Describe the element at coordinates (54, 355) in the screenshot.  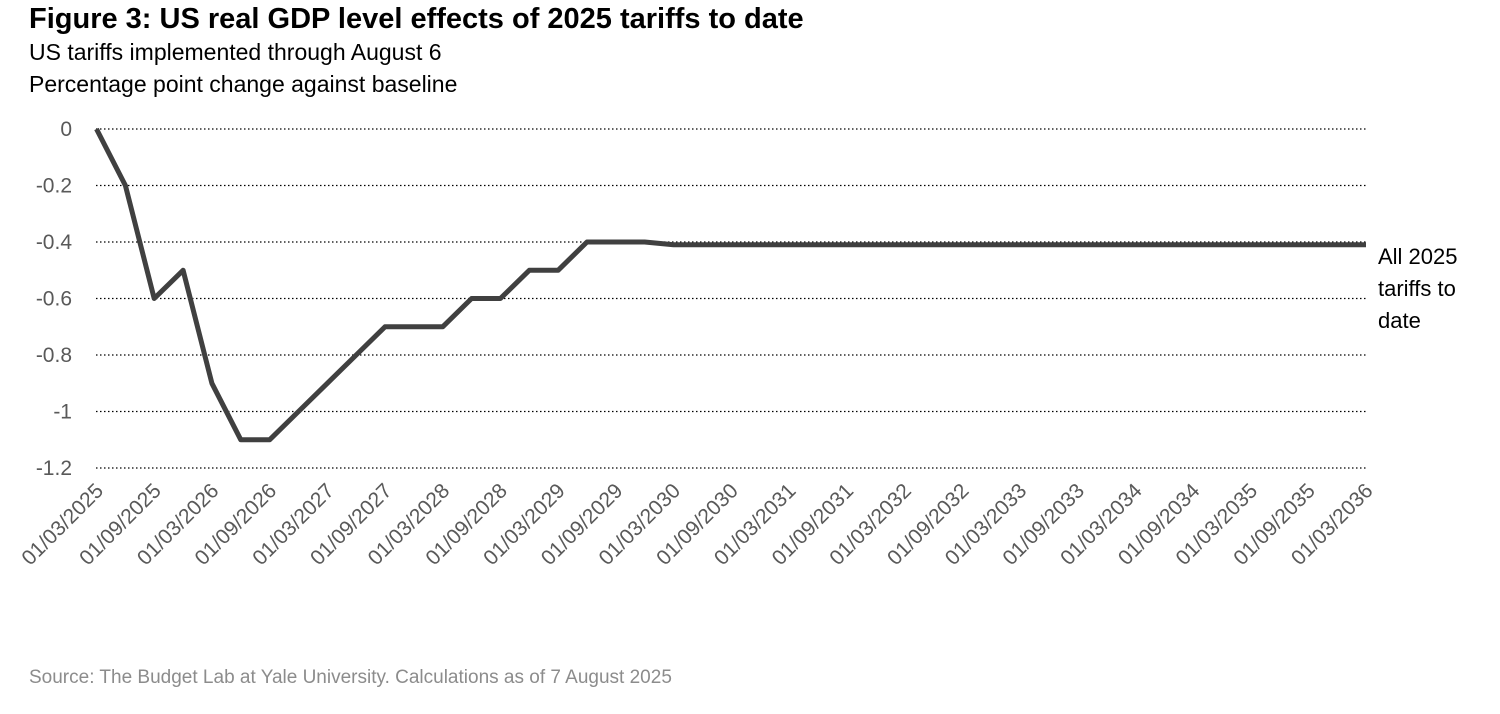
I see `y-tick-label: -0.8` at that location.